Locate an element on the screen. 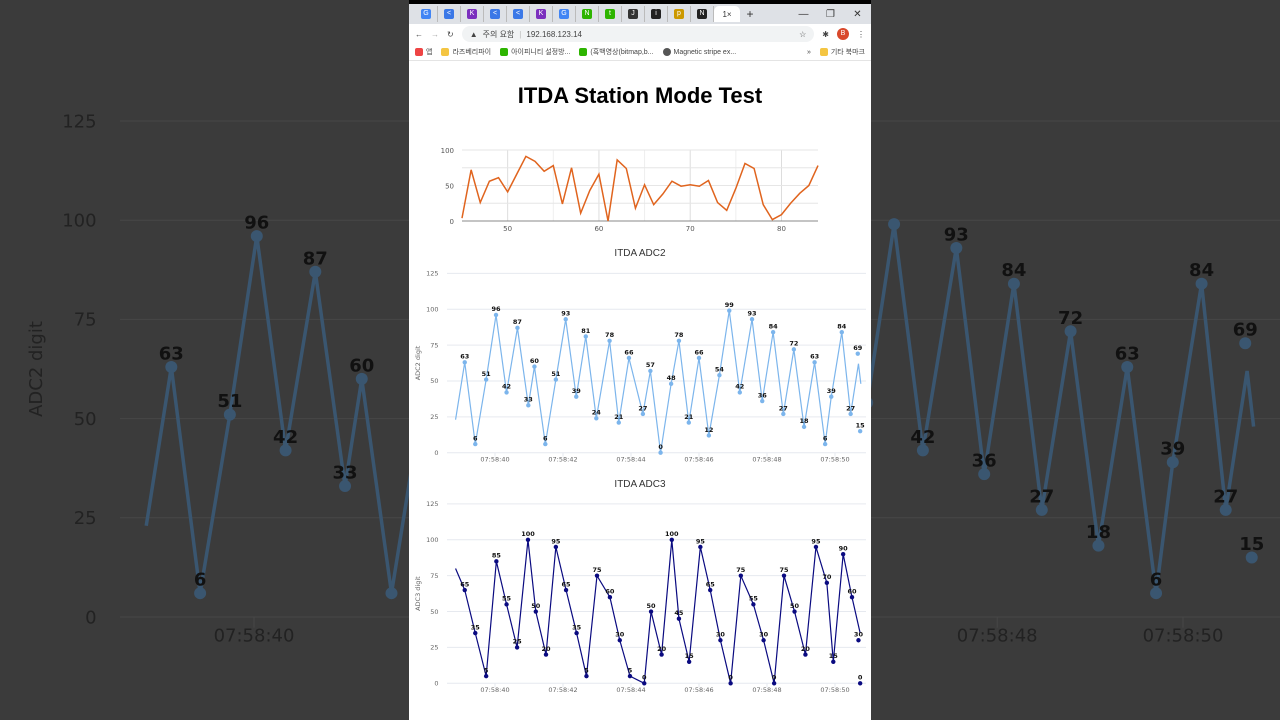 The height and width of the screenshot is (720, 1280). close-button: ✕ is located at coordinates (857, 14).